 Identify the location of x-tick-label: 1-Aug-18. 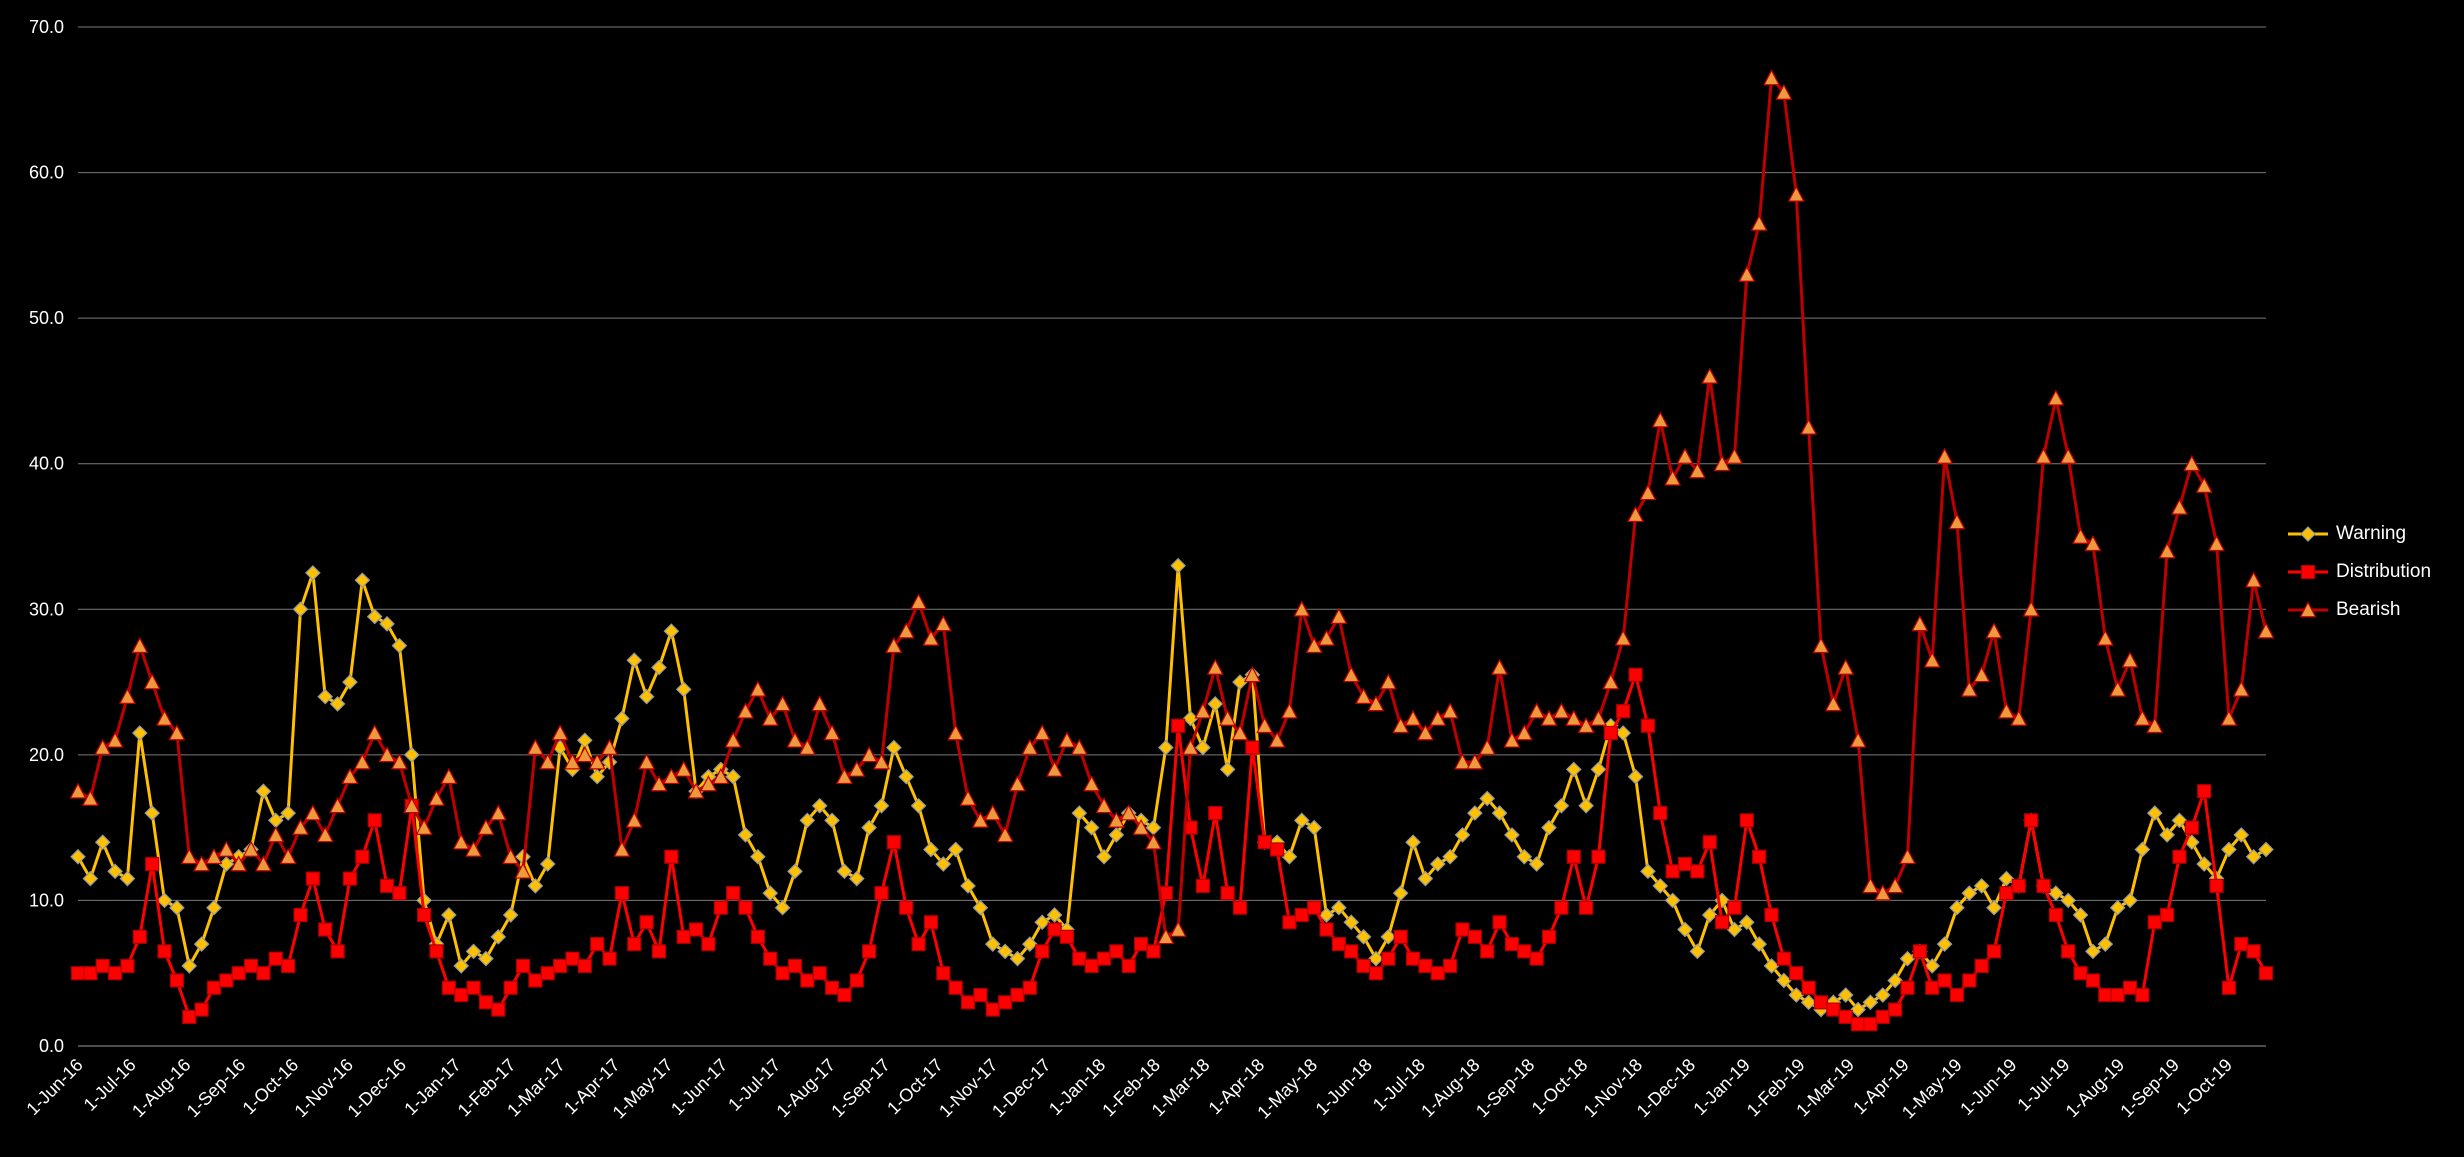
(1450, 1088).